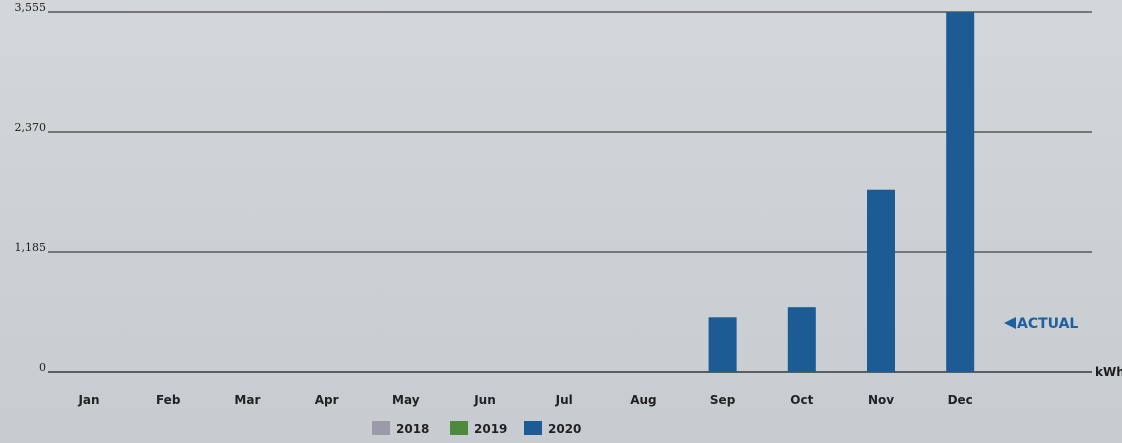 Image resolution: width=1122 pixels, height=443 pixels. Describe the element at coordinates (459, 428) in the screenshot. I see `legend-swatch-2019` at that location.